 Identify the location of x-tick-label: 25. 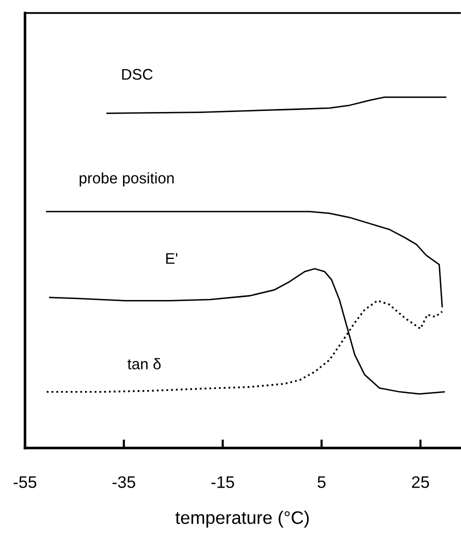
(421, 482).